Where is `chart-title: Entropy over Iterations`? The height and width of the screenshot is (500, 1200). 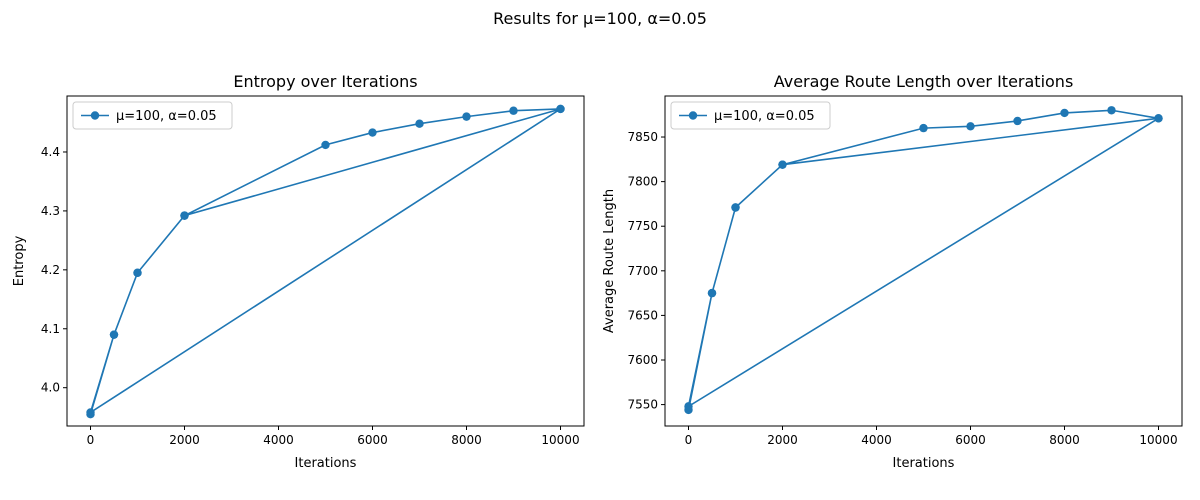
chart-title: Entropy over Iterations is located at coordinates (325, 81).